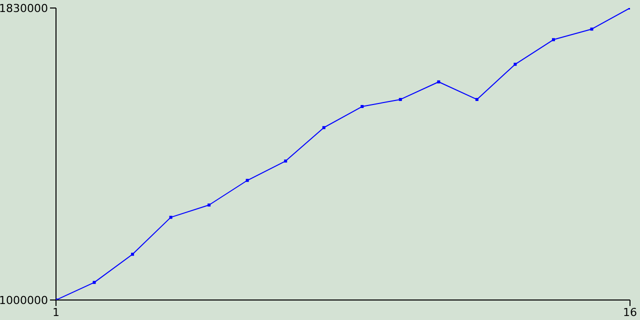  What do you see at coordinates (24, 300) in the screenshot?
I see `y-tick-label: 1000000` at bounding box center [24, 300].